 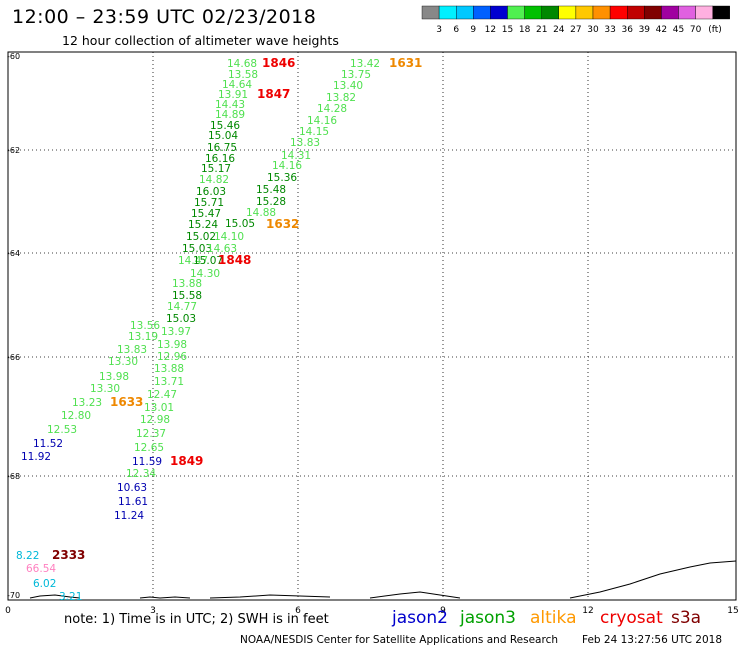 I want to click on colorbar-tick-label: 45, so click(x=678, y=30).